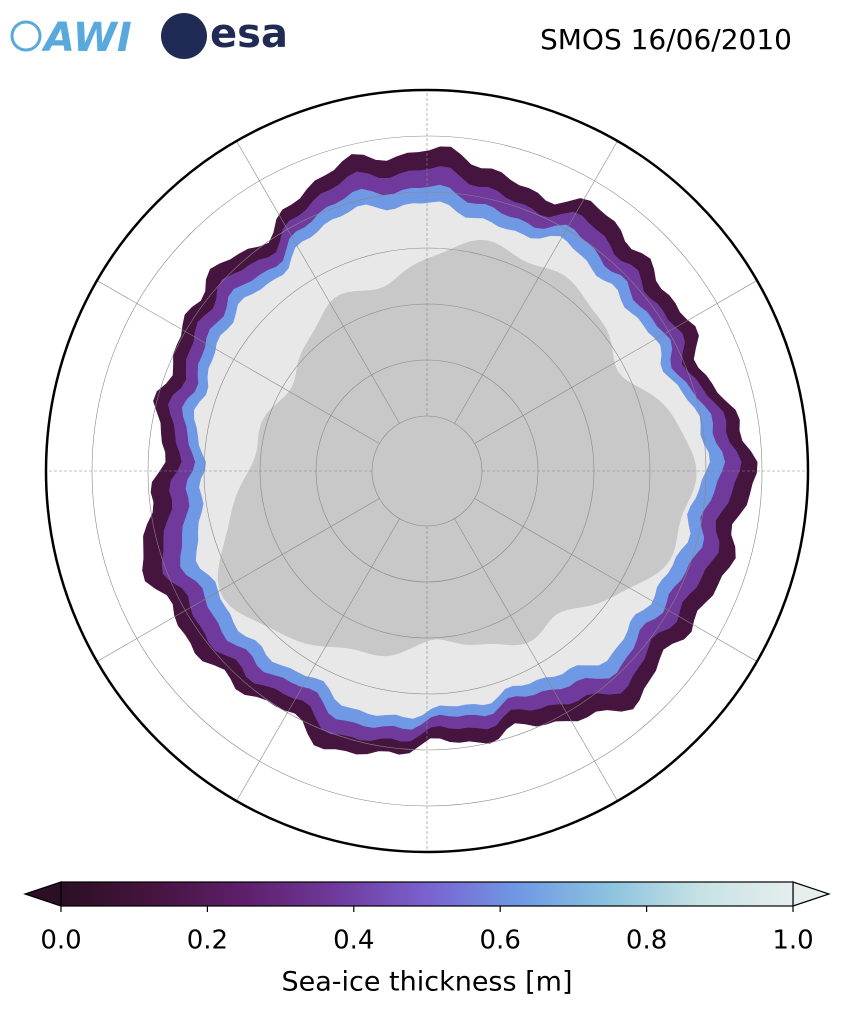  Describe the element at coordinates (60, 941) in the screenshot. I see `colorbar-tick-label: 0.0` at that location.